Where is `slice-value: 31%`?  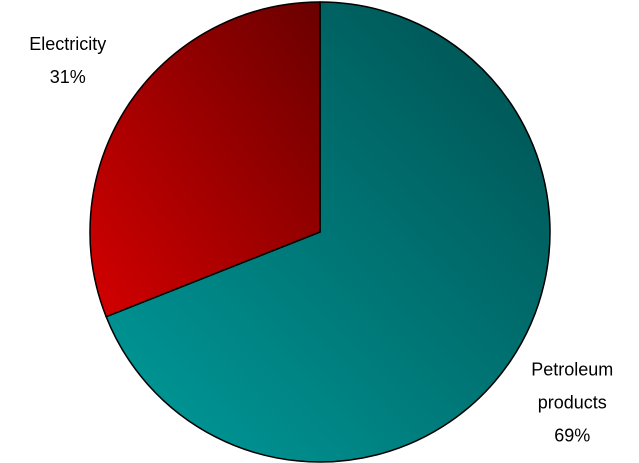 slice-value: 31% is located at coordinates (67, 76).